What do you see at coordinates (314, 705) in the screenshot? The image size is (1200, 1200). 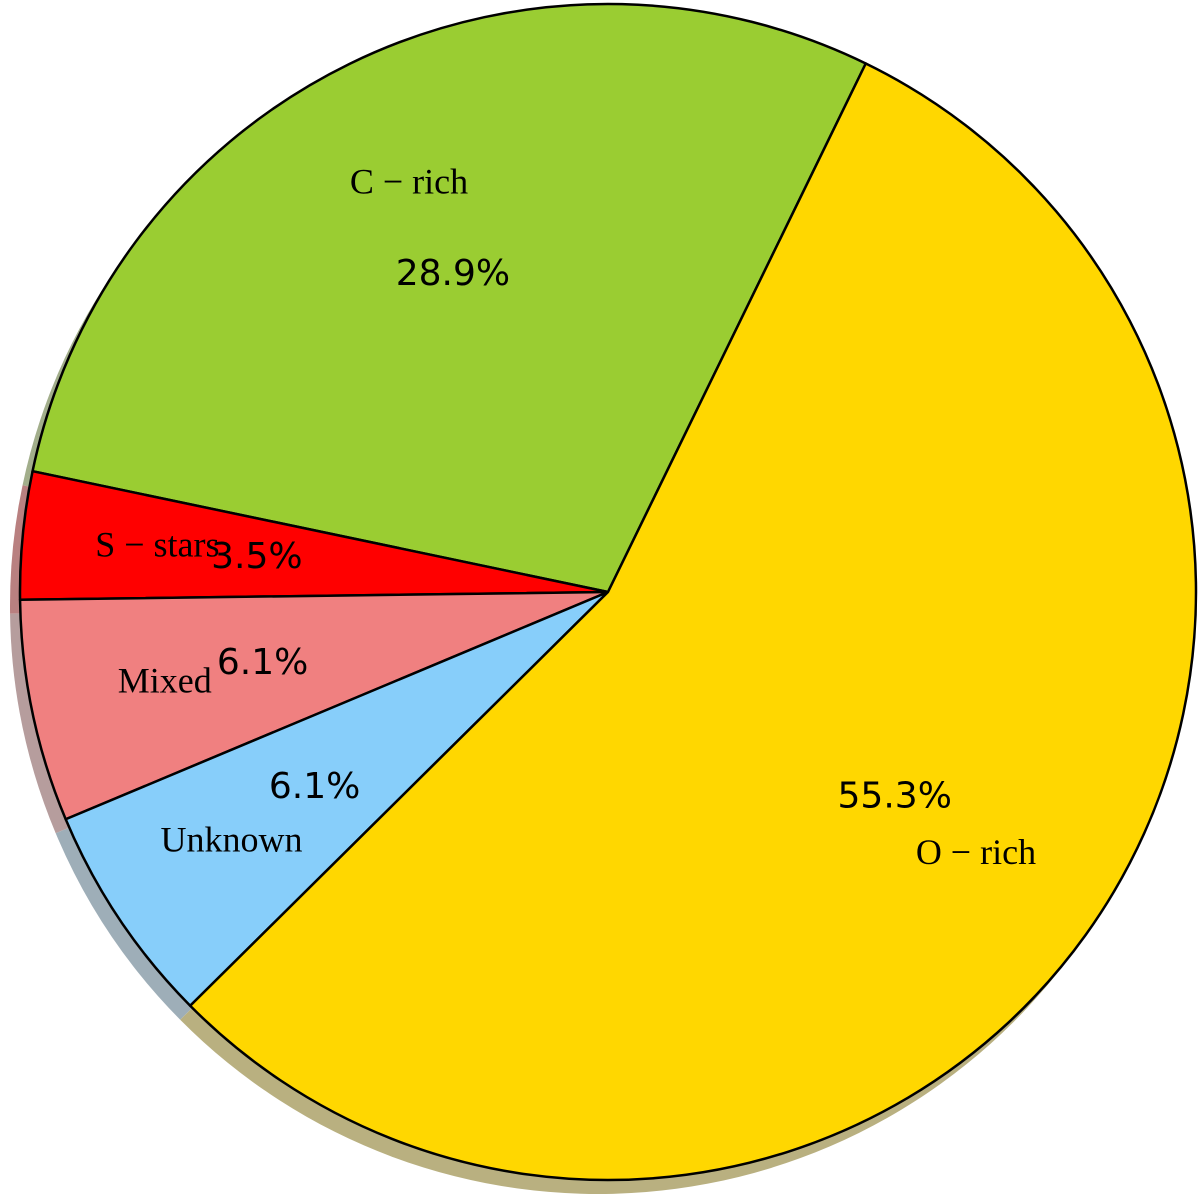 I see `slice` at bounding box center [314, 705].